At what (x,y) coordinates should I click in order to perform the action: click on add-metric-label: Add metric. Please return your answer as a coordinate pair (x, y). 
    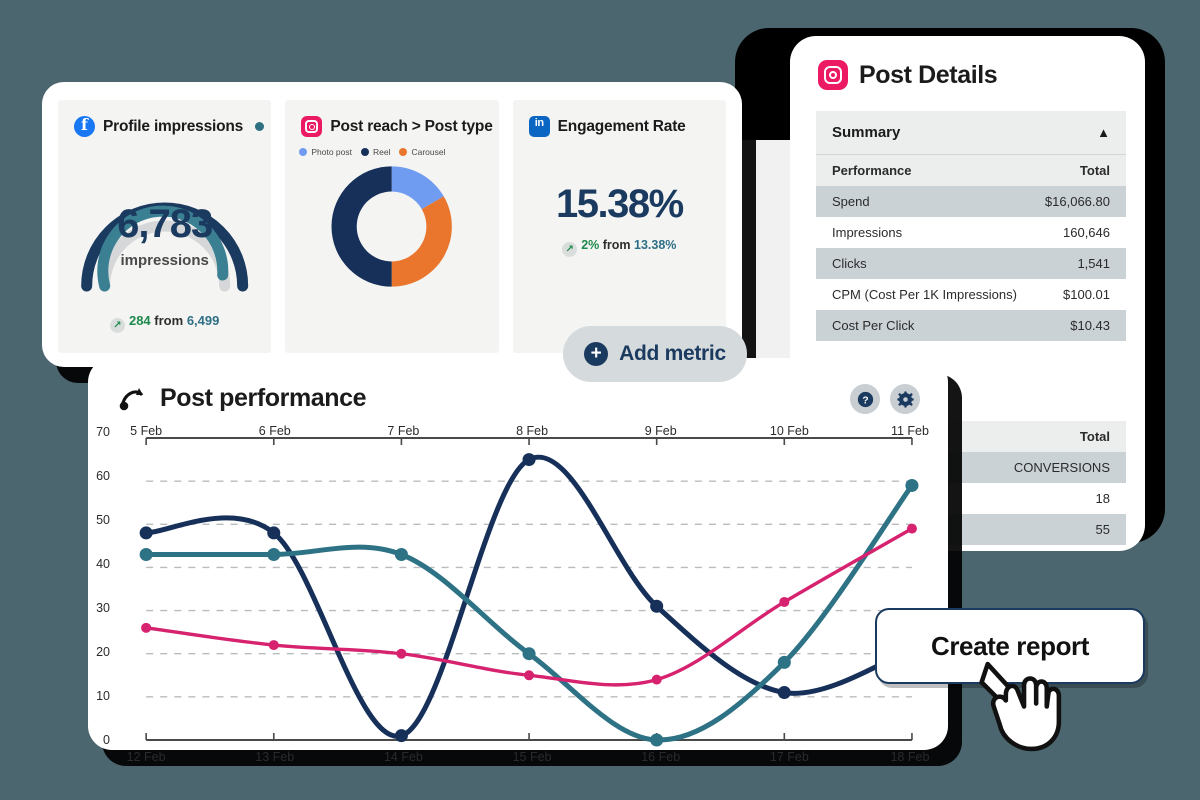
    Looking at the image, I should click on (672, 353).